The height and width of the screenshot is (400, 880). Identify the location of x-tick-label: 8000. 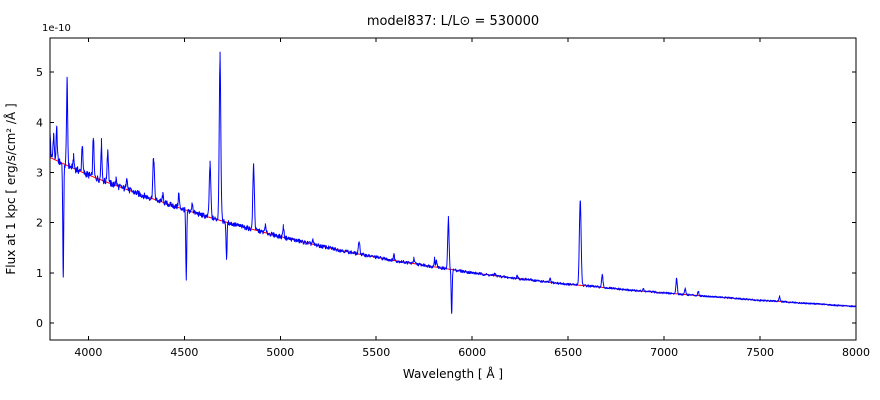
(856, 352).